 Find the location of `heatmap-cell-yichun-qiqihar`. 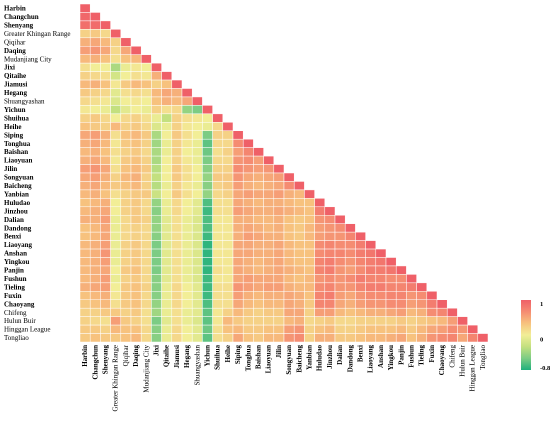

heatmap-cell-yichun-qiqihar is located at coordinates (126, 110).